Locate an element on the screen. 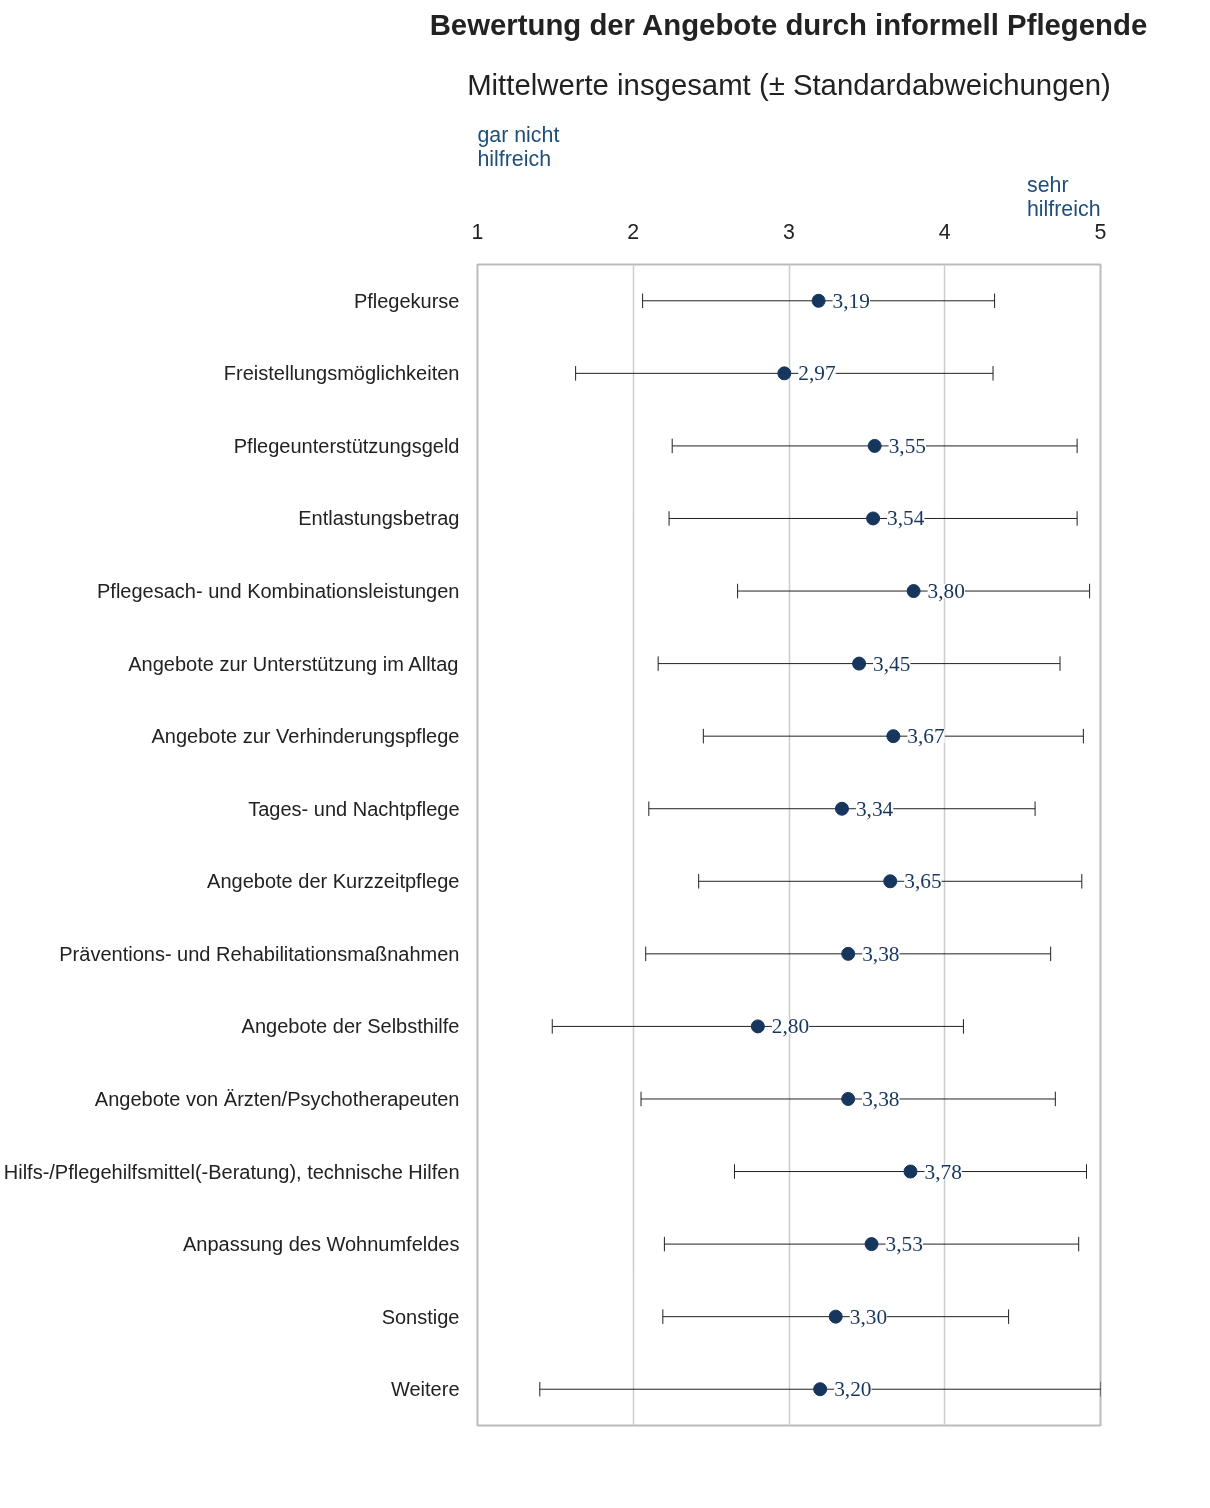 This screenshot has height=1508, width=1210. x-tick-label: 2 is located at coordinates (633, 231).